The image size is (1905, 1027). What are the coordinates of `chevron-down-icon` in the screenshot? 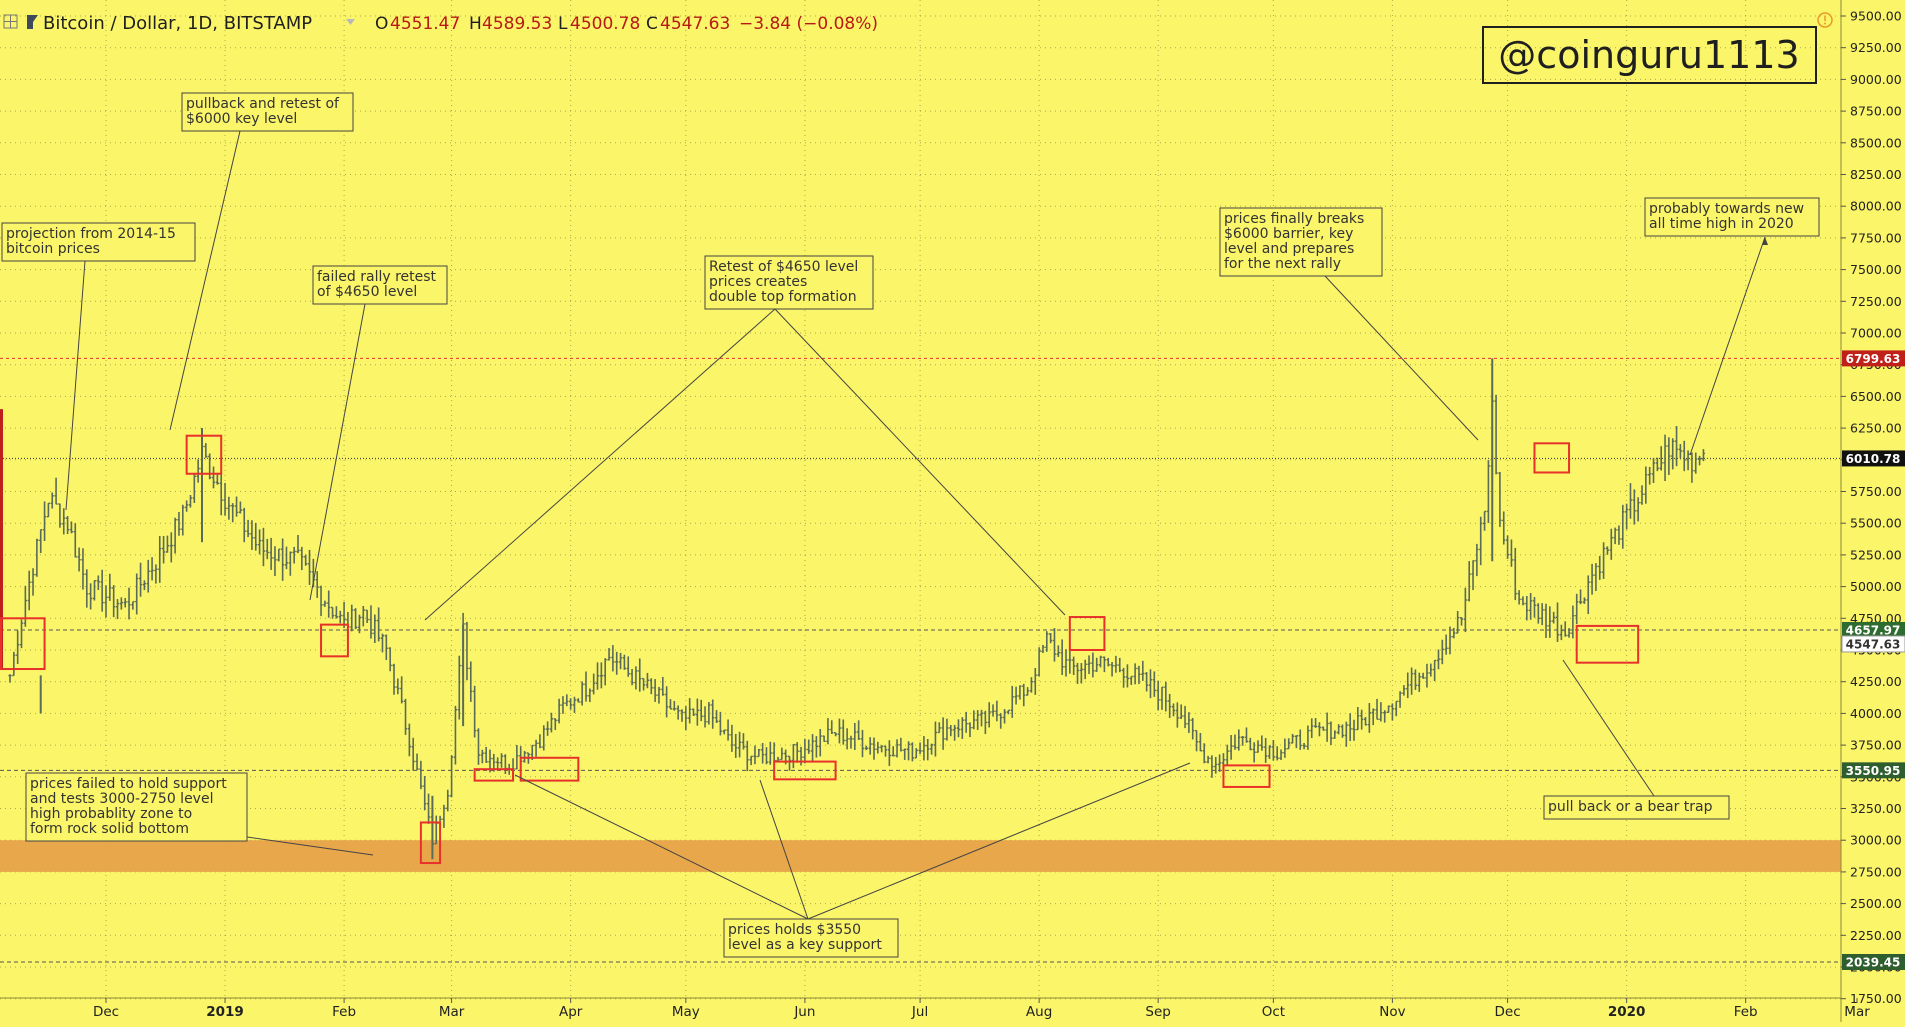 It's located at (350, 22).